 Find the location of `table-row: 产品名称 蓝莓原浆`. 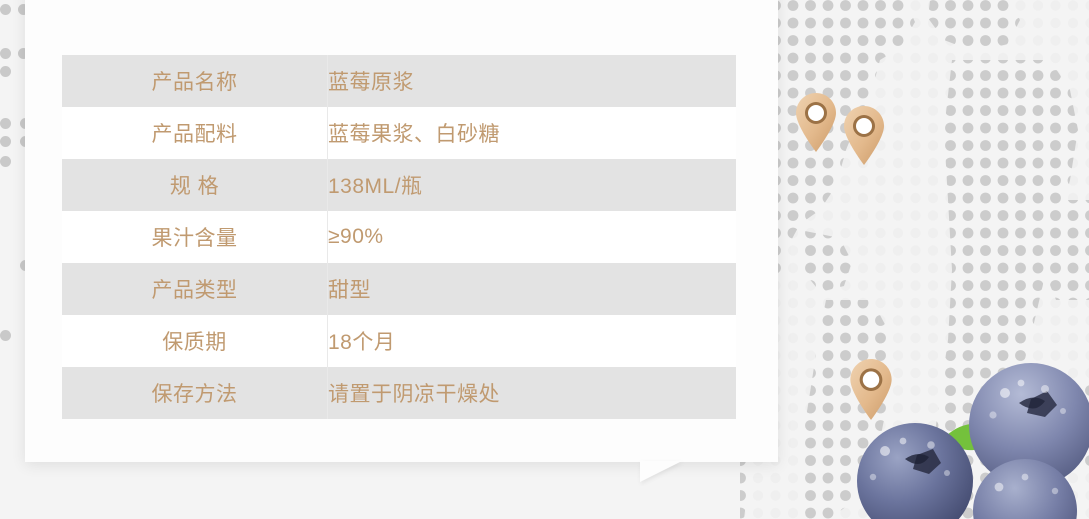

table-row: 产品名称 蓝莓原浆 is located at coordinates (399, 81).